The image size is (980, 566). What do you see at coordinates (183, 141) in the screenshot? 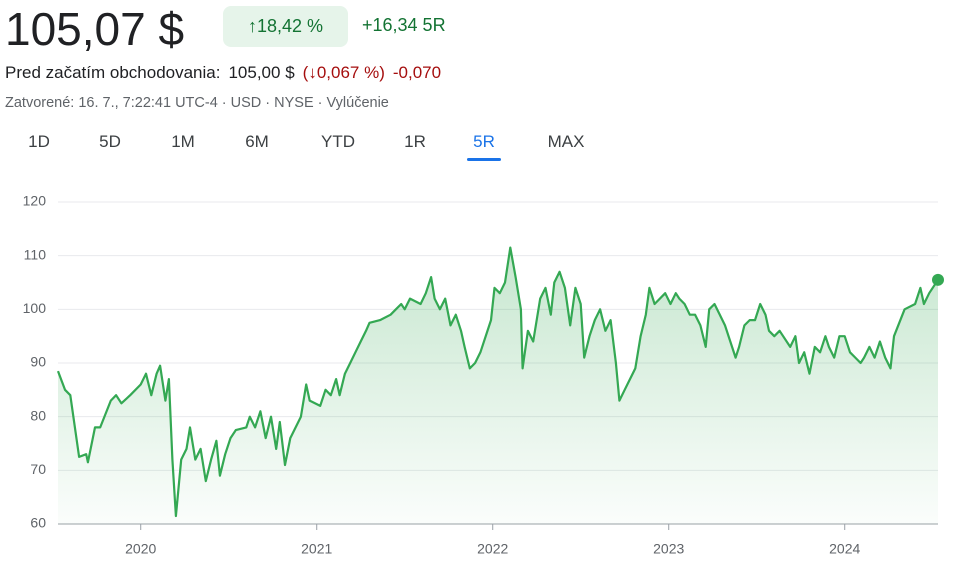
I see `range-tab: 1M` at bounding box center [183, 141].